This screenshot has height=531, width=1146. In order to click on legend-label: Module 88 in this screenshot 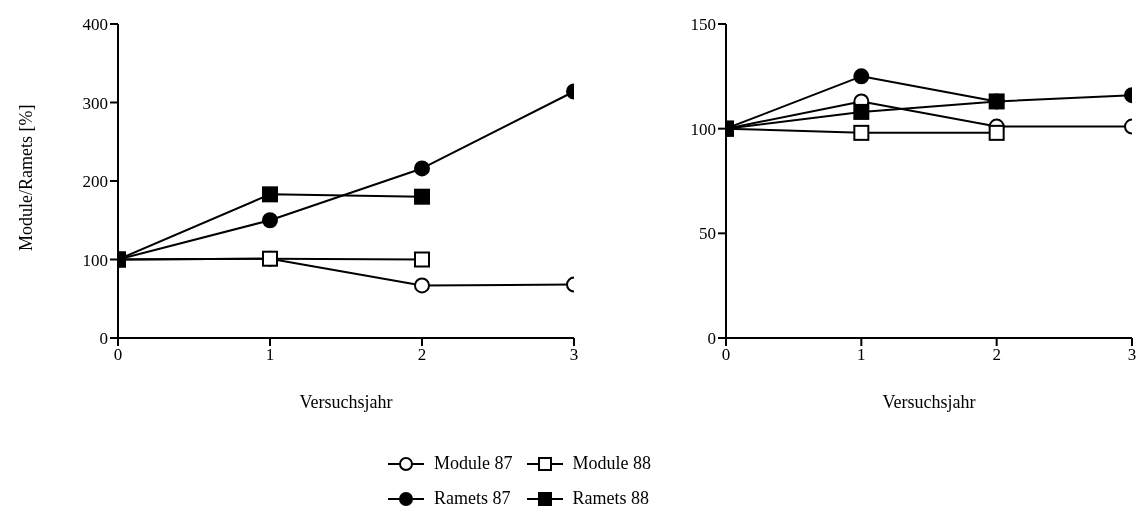, I will do `click(611, 463)`.